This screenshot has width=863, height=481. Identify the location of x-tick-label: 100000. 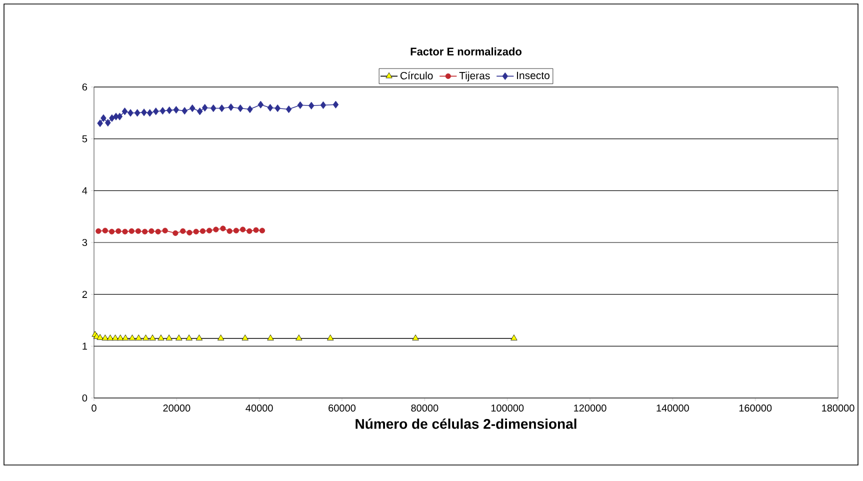
(507, 408).